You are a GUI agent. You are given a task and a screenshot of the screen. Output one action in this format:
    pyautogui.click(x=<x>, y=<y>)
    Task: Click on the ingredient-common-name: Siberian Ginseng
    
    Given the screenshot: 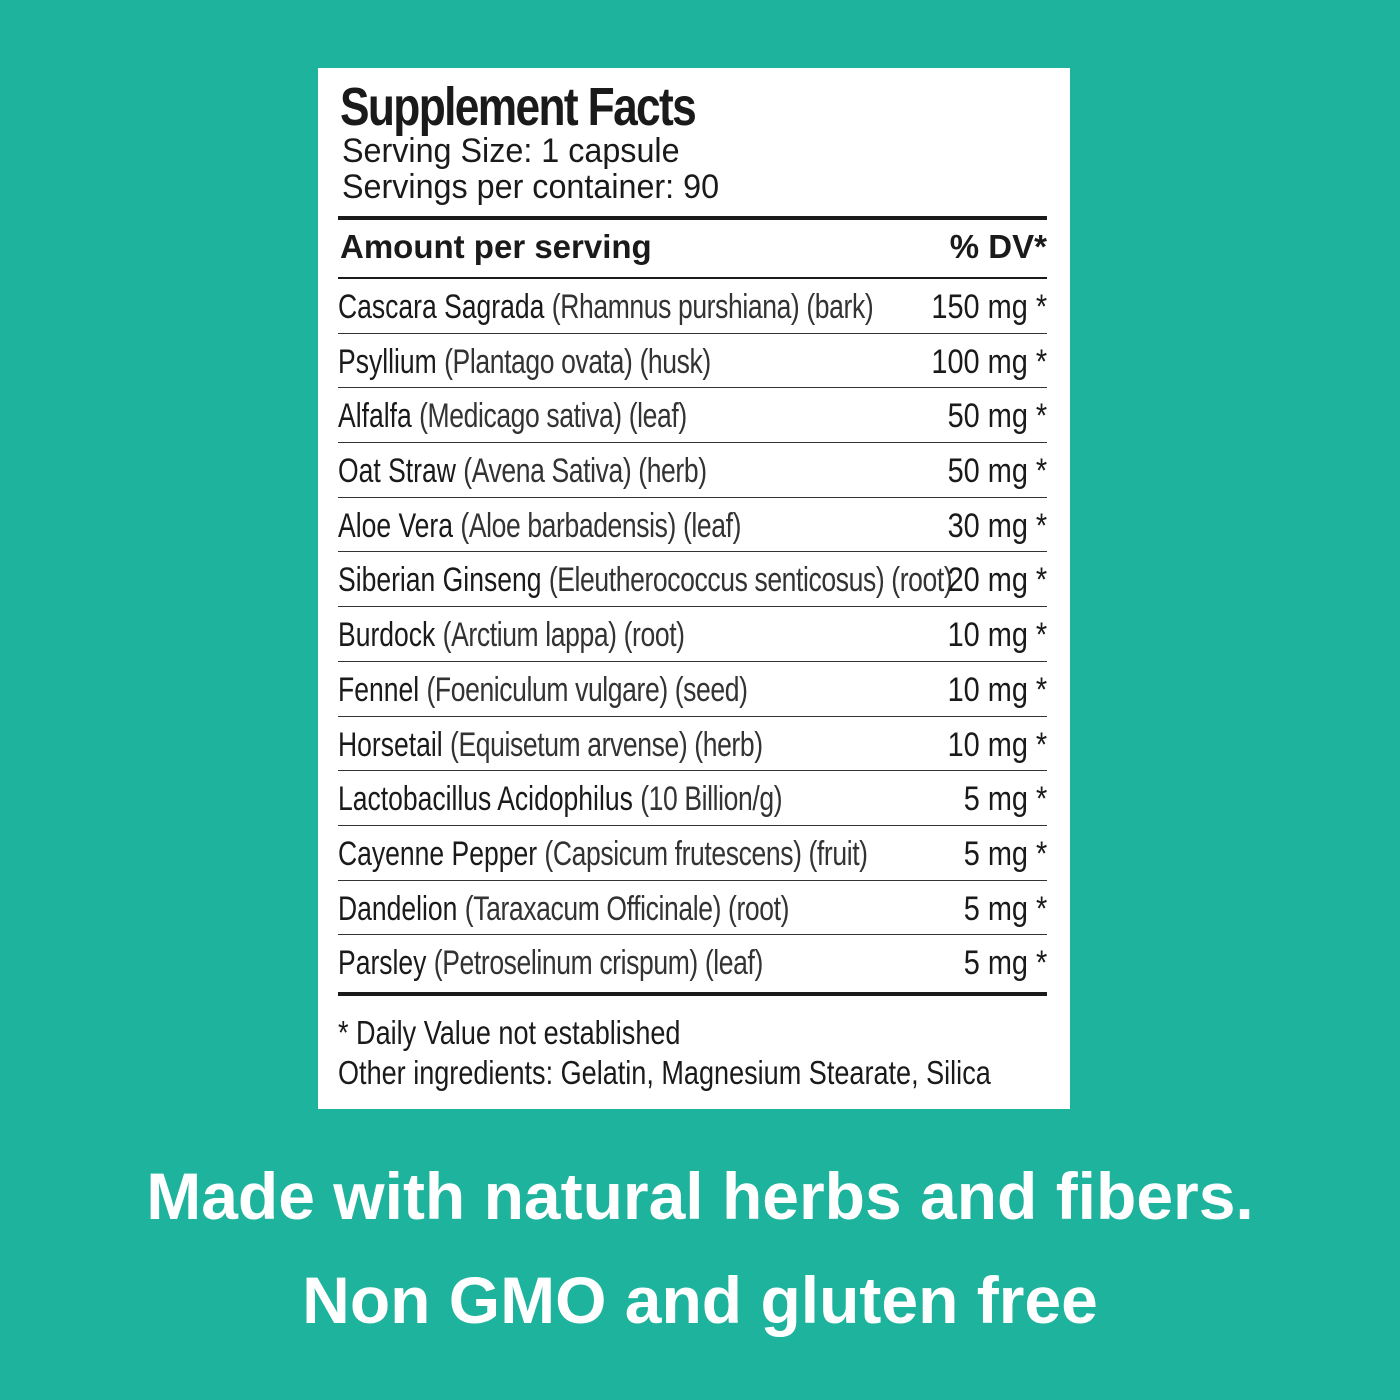 What is the action you would take?
    pyautogui.click(x=440, y=580)
    